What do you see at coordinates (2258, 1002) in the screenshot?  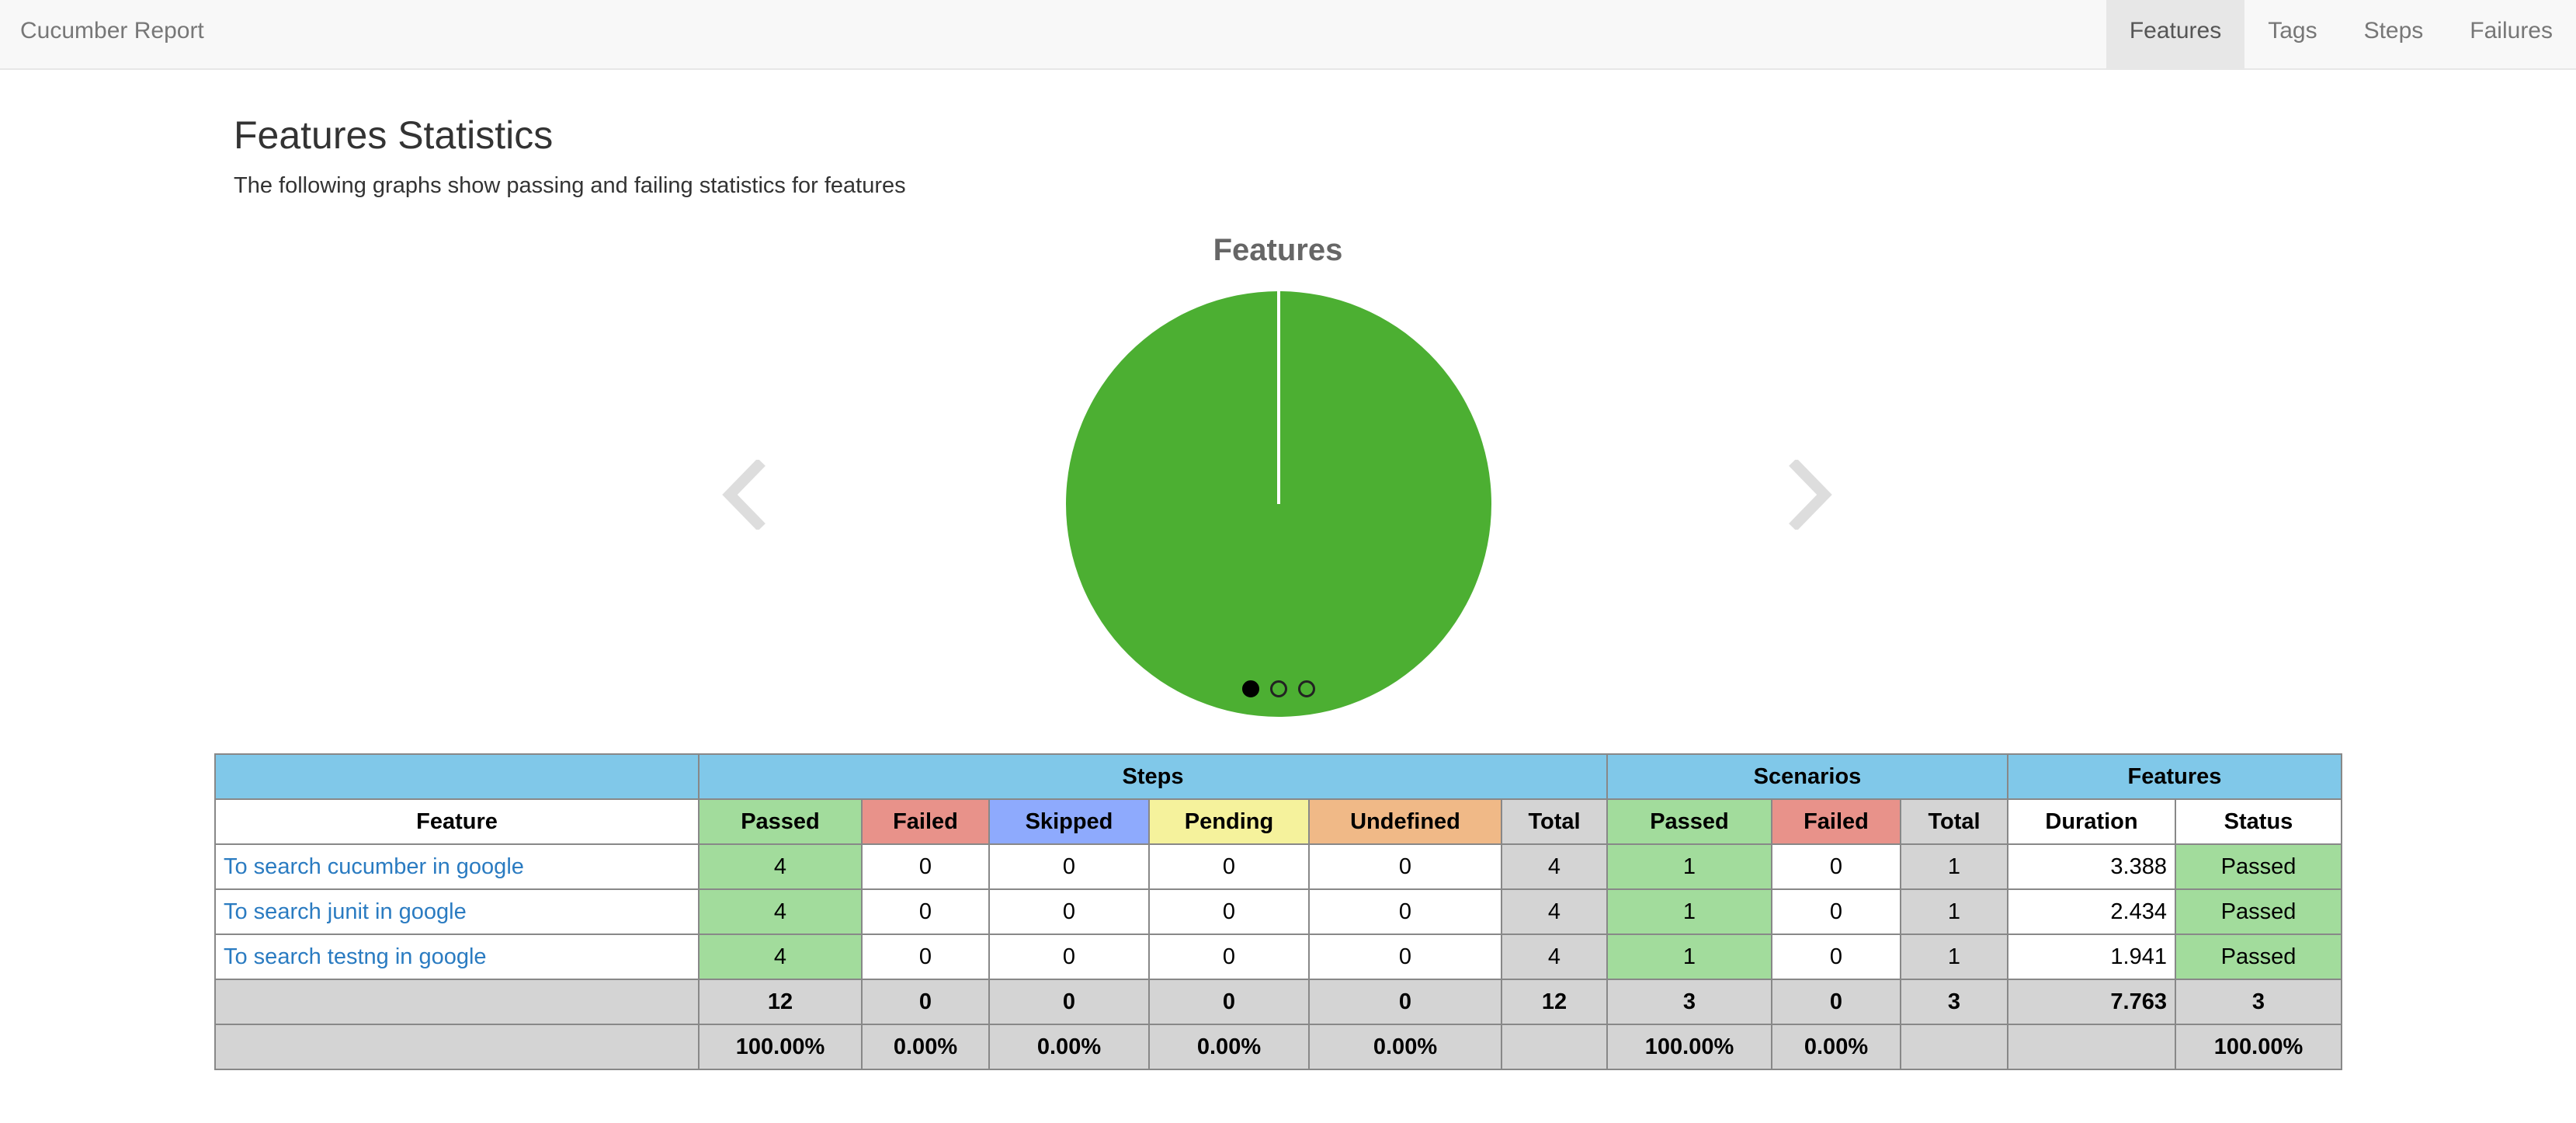 I see `total-features-status: 3` at bounding box center [2258, 1002].